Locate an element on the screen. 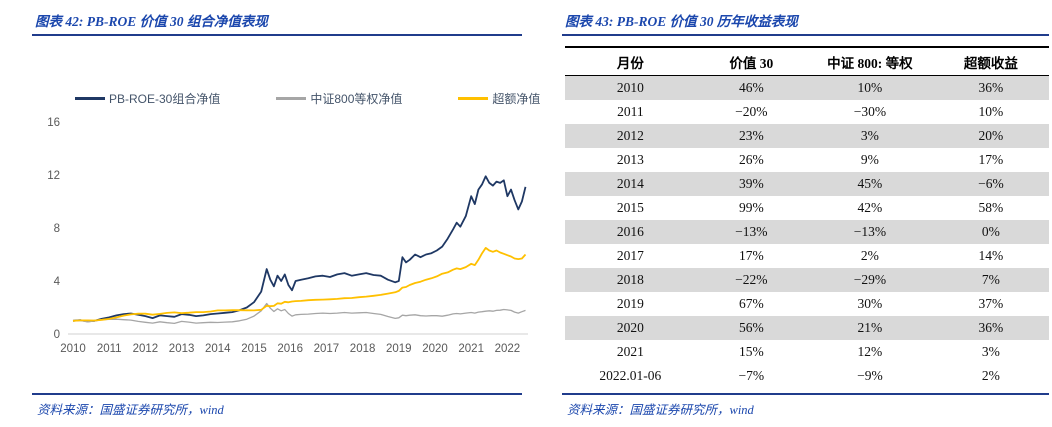  figure-43-title: 图表 43: PB-ROE 价值 30 历年收益表现 is located at coordinates (681, 21).